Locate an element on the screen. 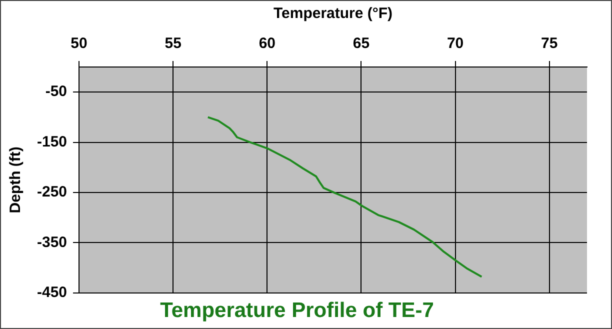  text: Temperature Profile of TE-7 is located at coordinates (297, 310).